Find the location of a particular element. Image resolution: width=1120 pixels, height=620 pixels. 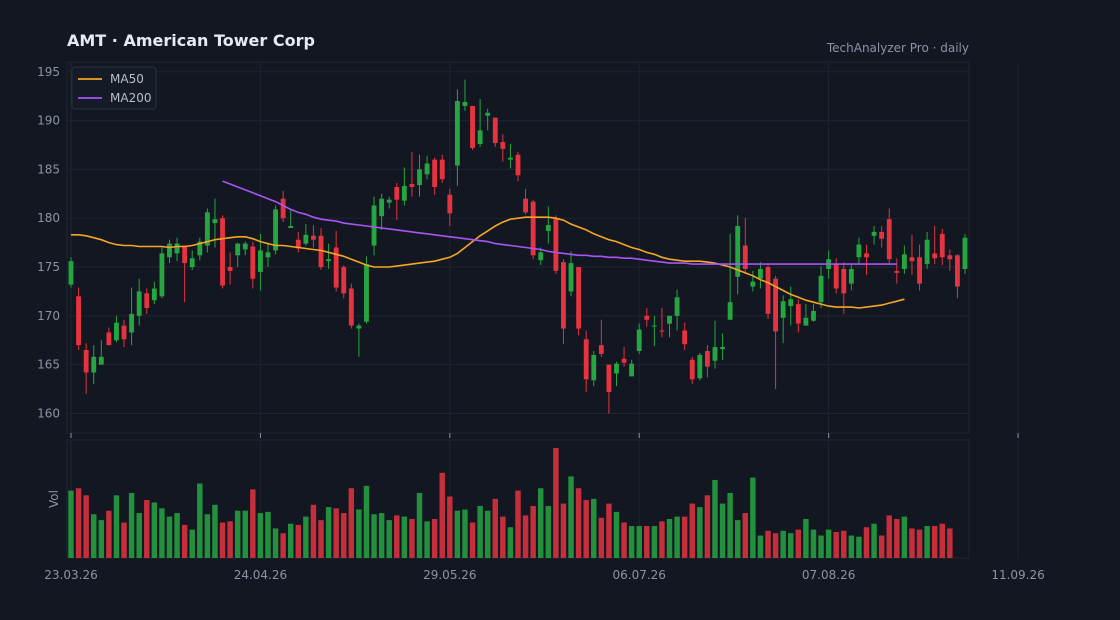

x-tick-label: 23.03.26 is located at coordinates (70, 575).